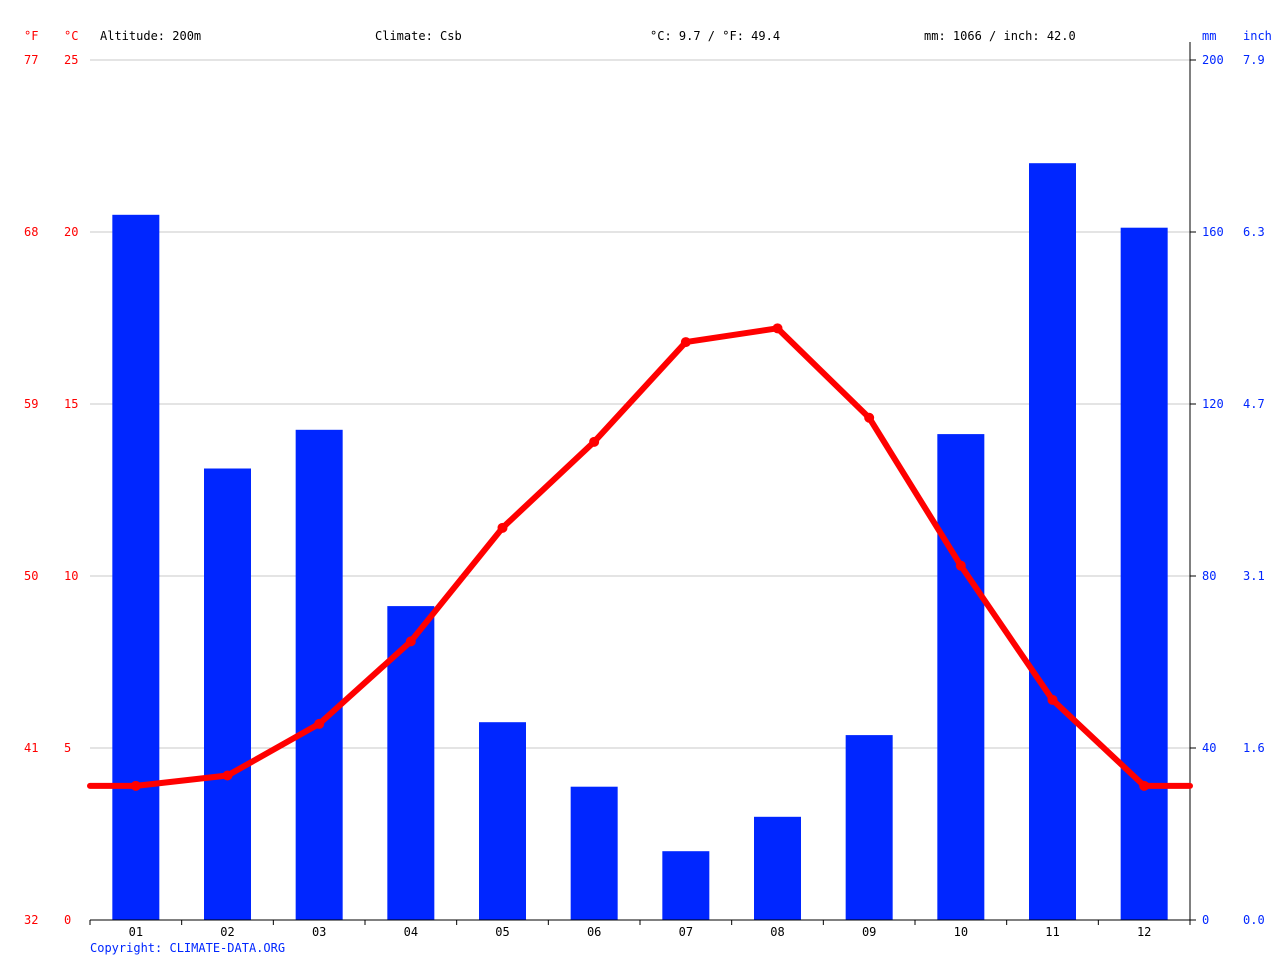 The height and width of the screenshot is (960, 1280). What do you see at coordinates (1254, 748) in the screenshot?
I see `tick-label-inch: 1.6` at bounding box center [1254, 748].